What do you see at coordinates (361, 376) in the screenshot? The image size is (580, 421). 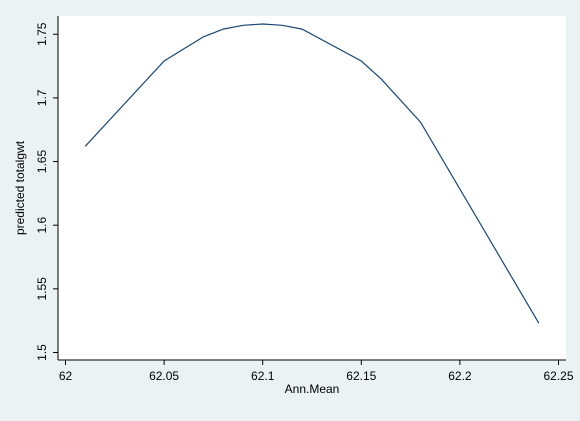 I see `x-tick-label: 62.15` at bounding box center [361, 376].